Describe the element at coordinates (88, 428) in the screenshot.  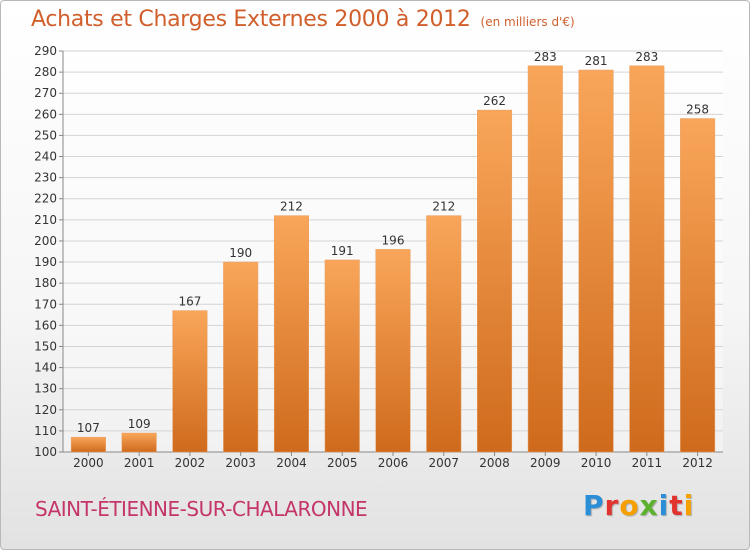
I see `data-label: 107` at that location.